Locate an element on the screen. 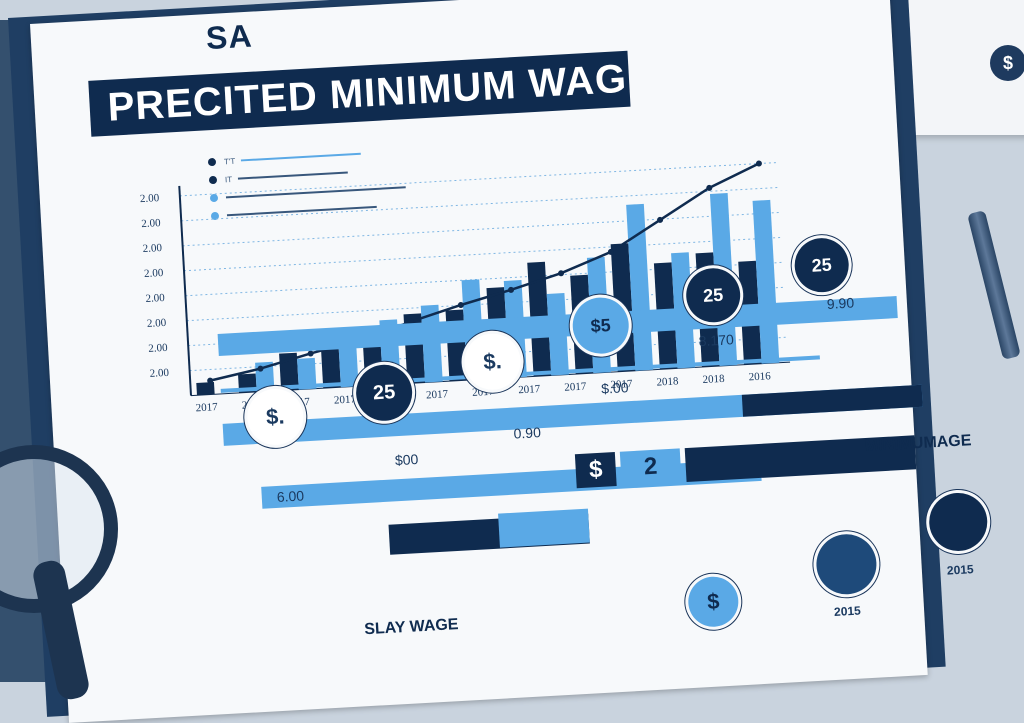  stripe-value: $.00 is located at coordinates (614, 388).